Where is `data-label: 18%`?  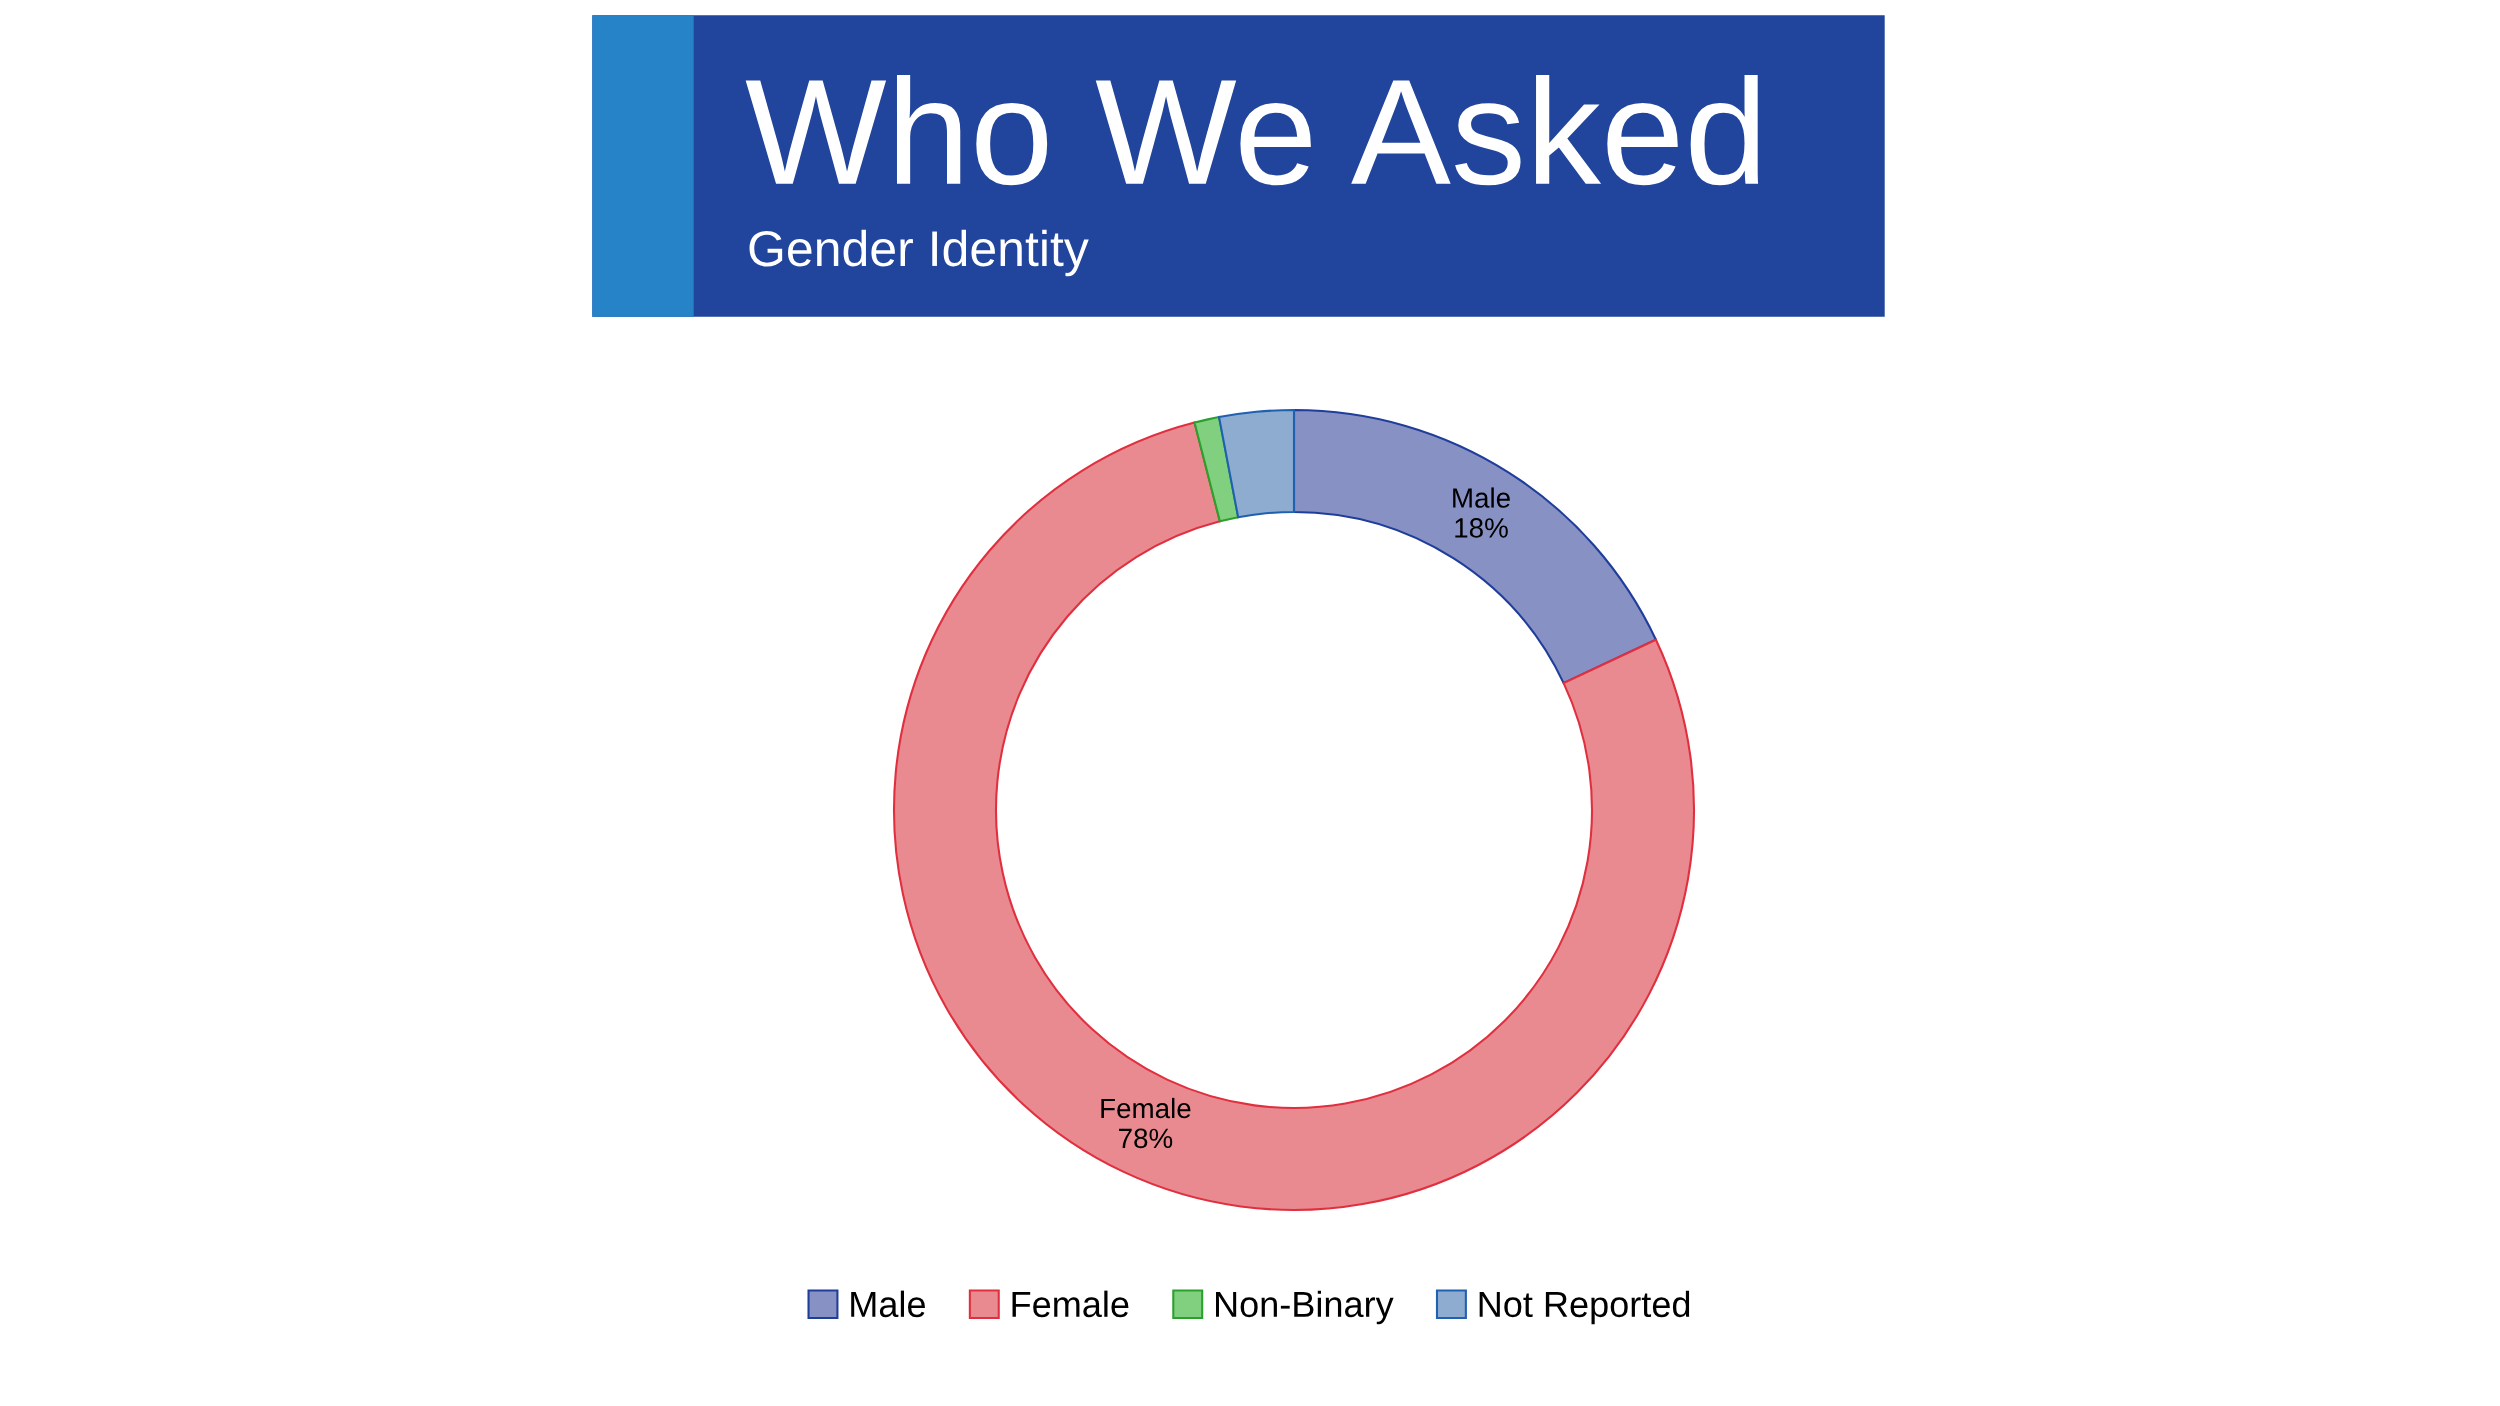 data-label: 18% is located at coordinates (1481, 528).